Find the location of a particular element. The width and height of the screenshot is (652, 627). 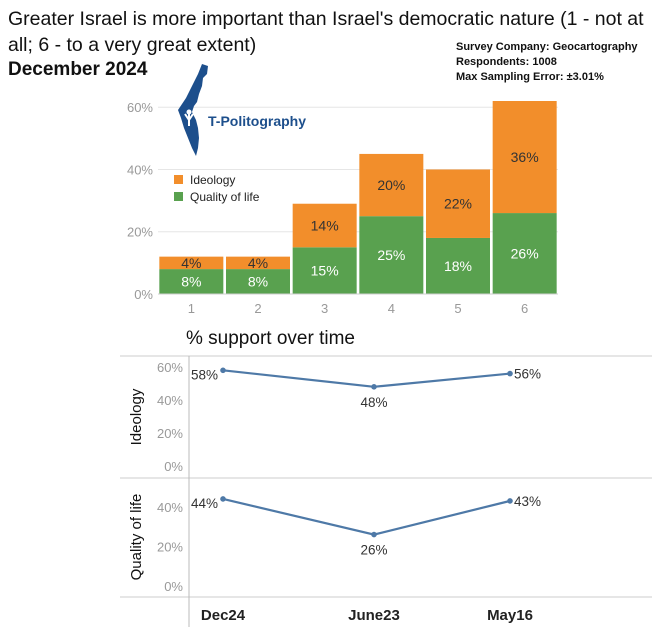

bar-ideology-label: 14% is located at coordinates (325, 226).